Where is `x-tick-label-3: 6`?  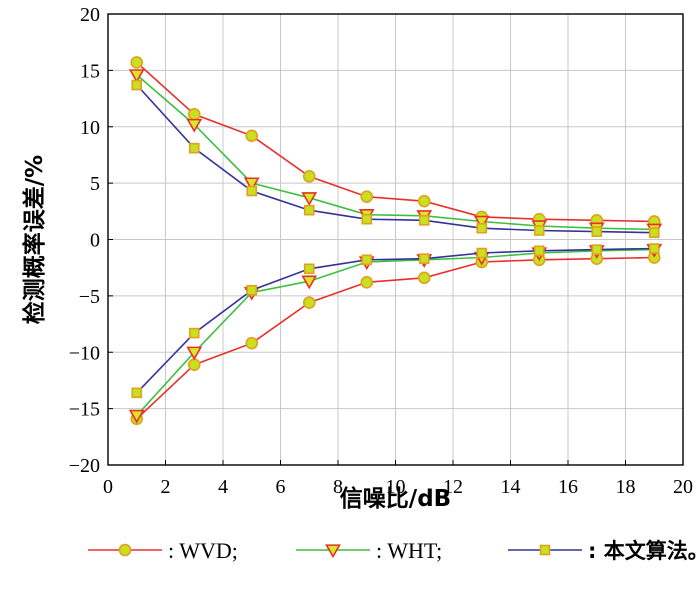 x-tick-label-3: 6 is located at coordinates (281, 487).